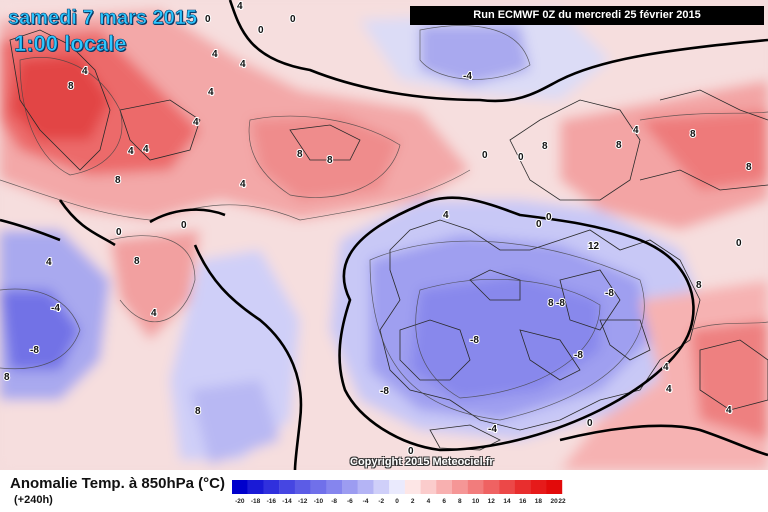 The height and width of the screenshot is (512, 768). Describe the element at coordinates (240, 501) in the screenshot. I see `color-tick-label: -20` at that location.